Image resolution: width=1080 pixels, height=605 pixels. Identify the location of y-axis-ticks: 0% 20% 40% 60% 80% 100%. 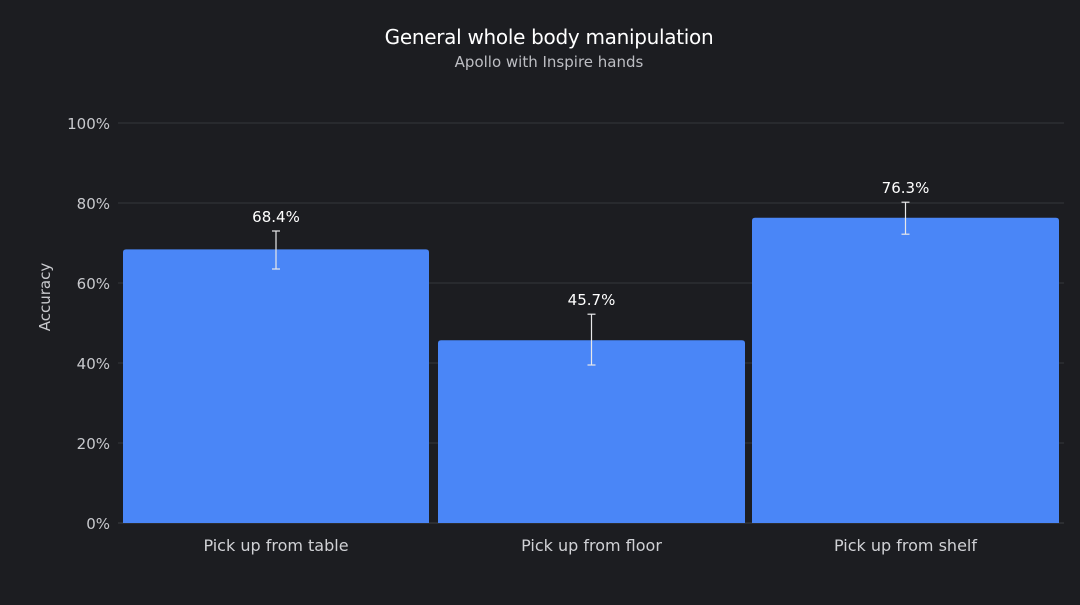
(88, 324).